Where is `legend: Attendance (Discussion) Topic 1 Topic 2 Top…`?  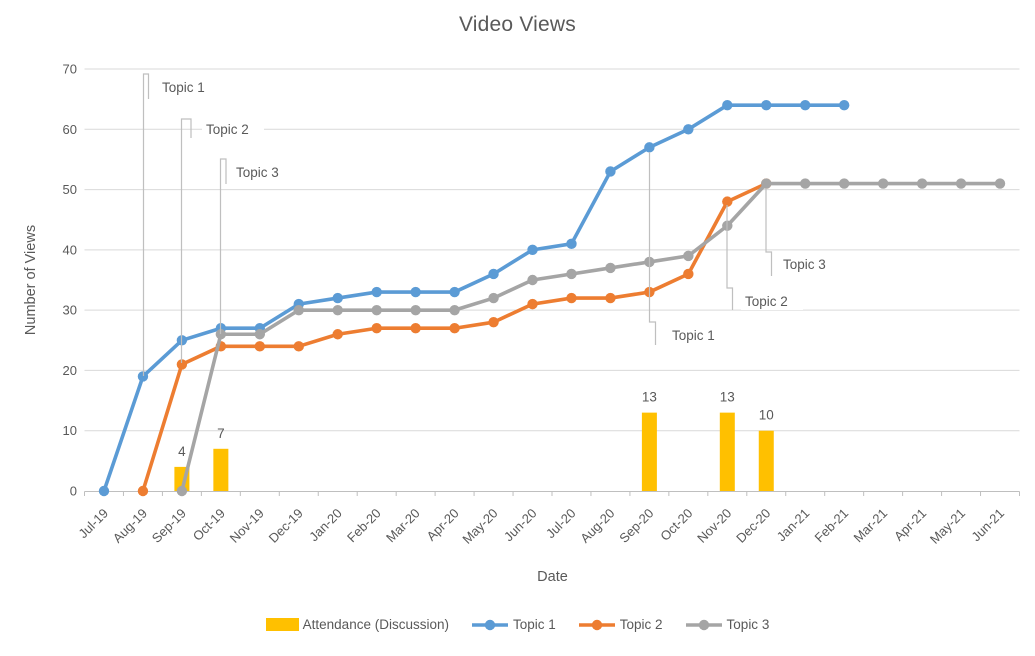 legend: Attendance (Discussion) Topic 1 Topic 2 Top… is located at coordinates (517, 624).